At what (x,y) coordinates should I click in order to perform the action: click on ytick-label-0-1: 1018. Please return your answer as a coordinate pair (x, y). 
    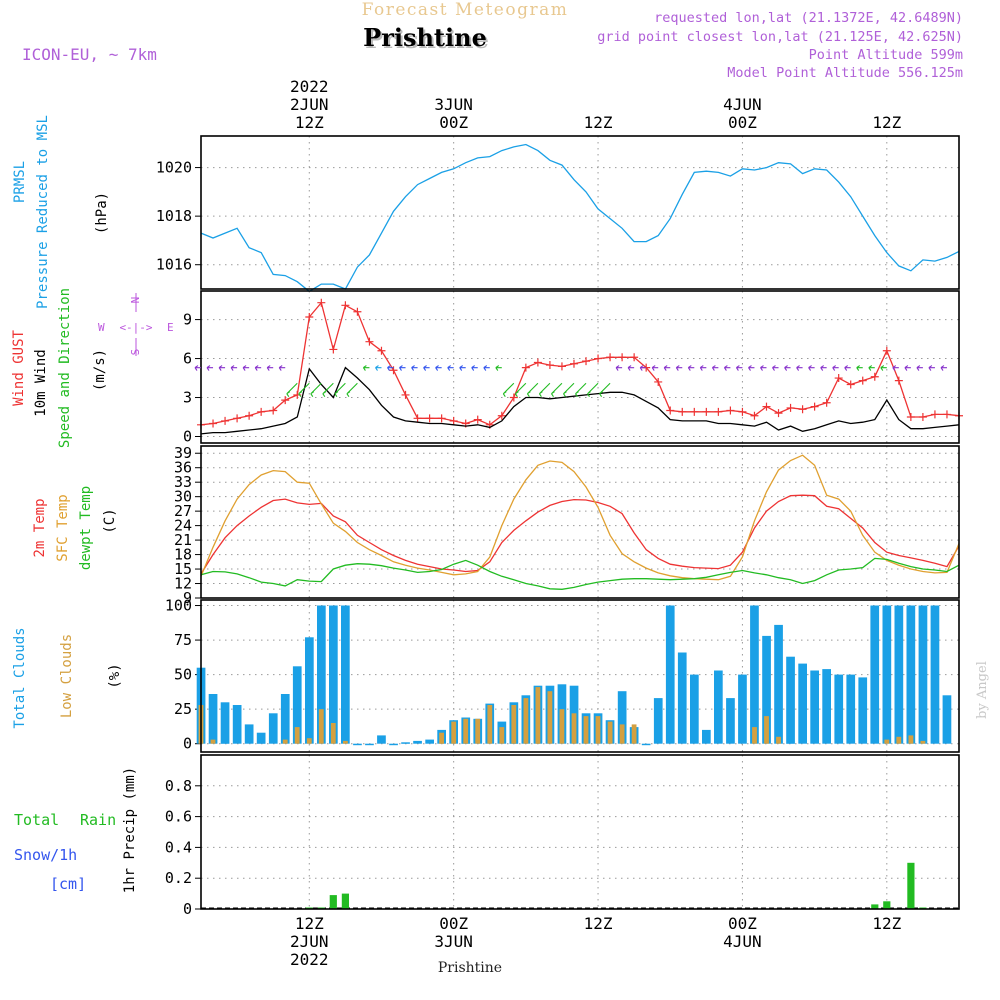
    Looking at the image, I should click on (174, 216).